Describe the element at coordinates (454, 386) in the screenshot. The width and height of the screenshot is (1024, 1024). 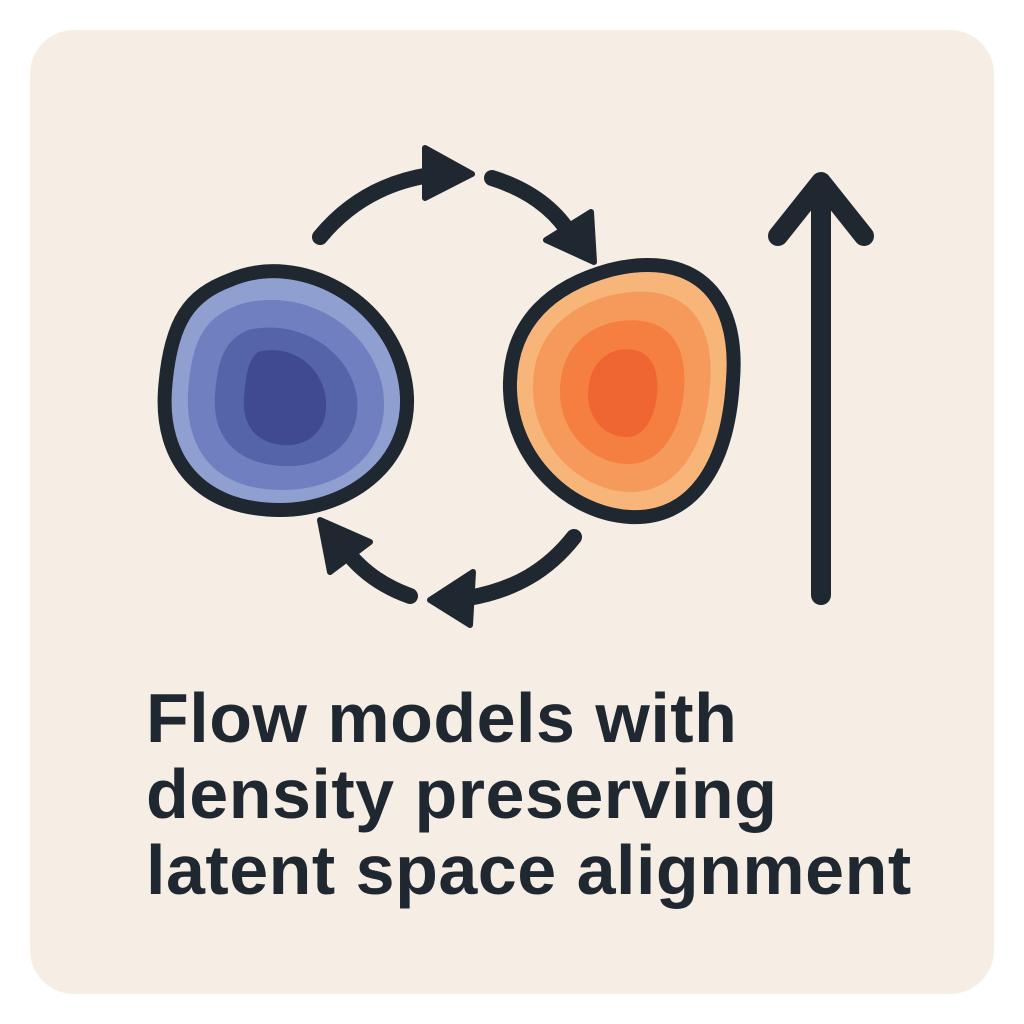
I see `cycle-arrows-icon` at that location.